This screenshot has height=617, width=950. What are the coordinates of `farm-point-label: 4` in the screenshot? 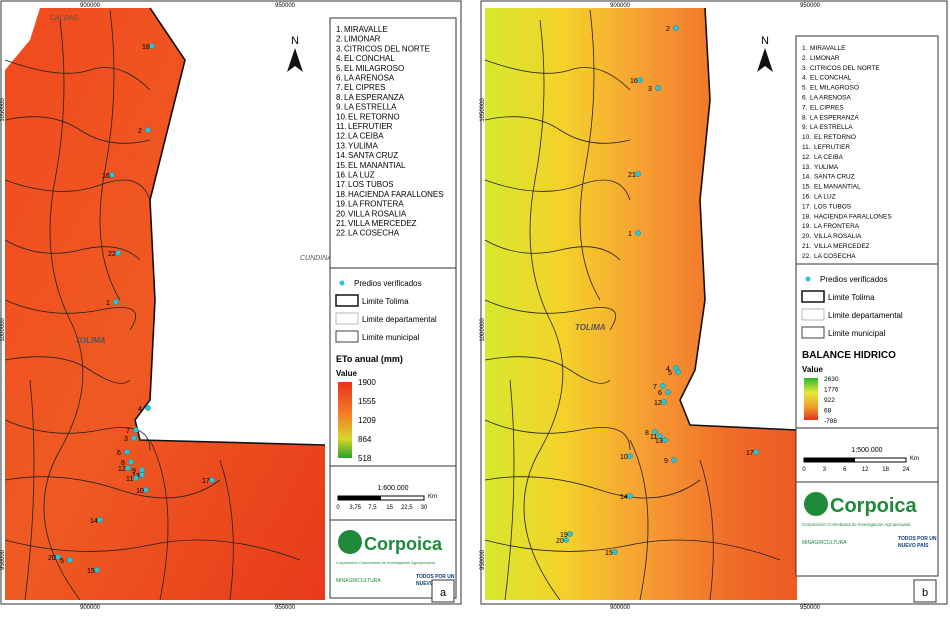 It's located at (668, 369).